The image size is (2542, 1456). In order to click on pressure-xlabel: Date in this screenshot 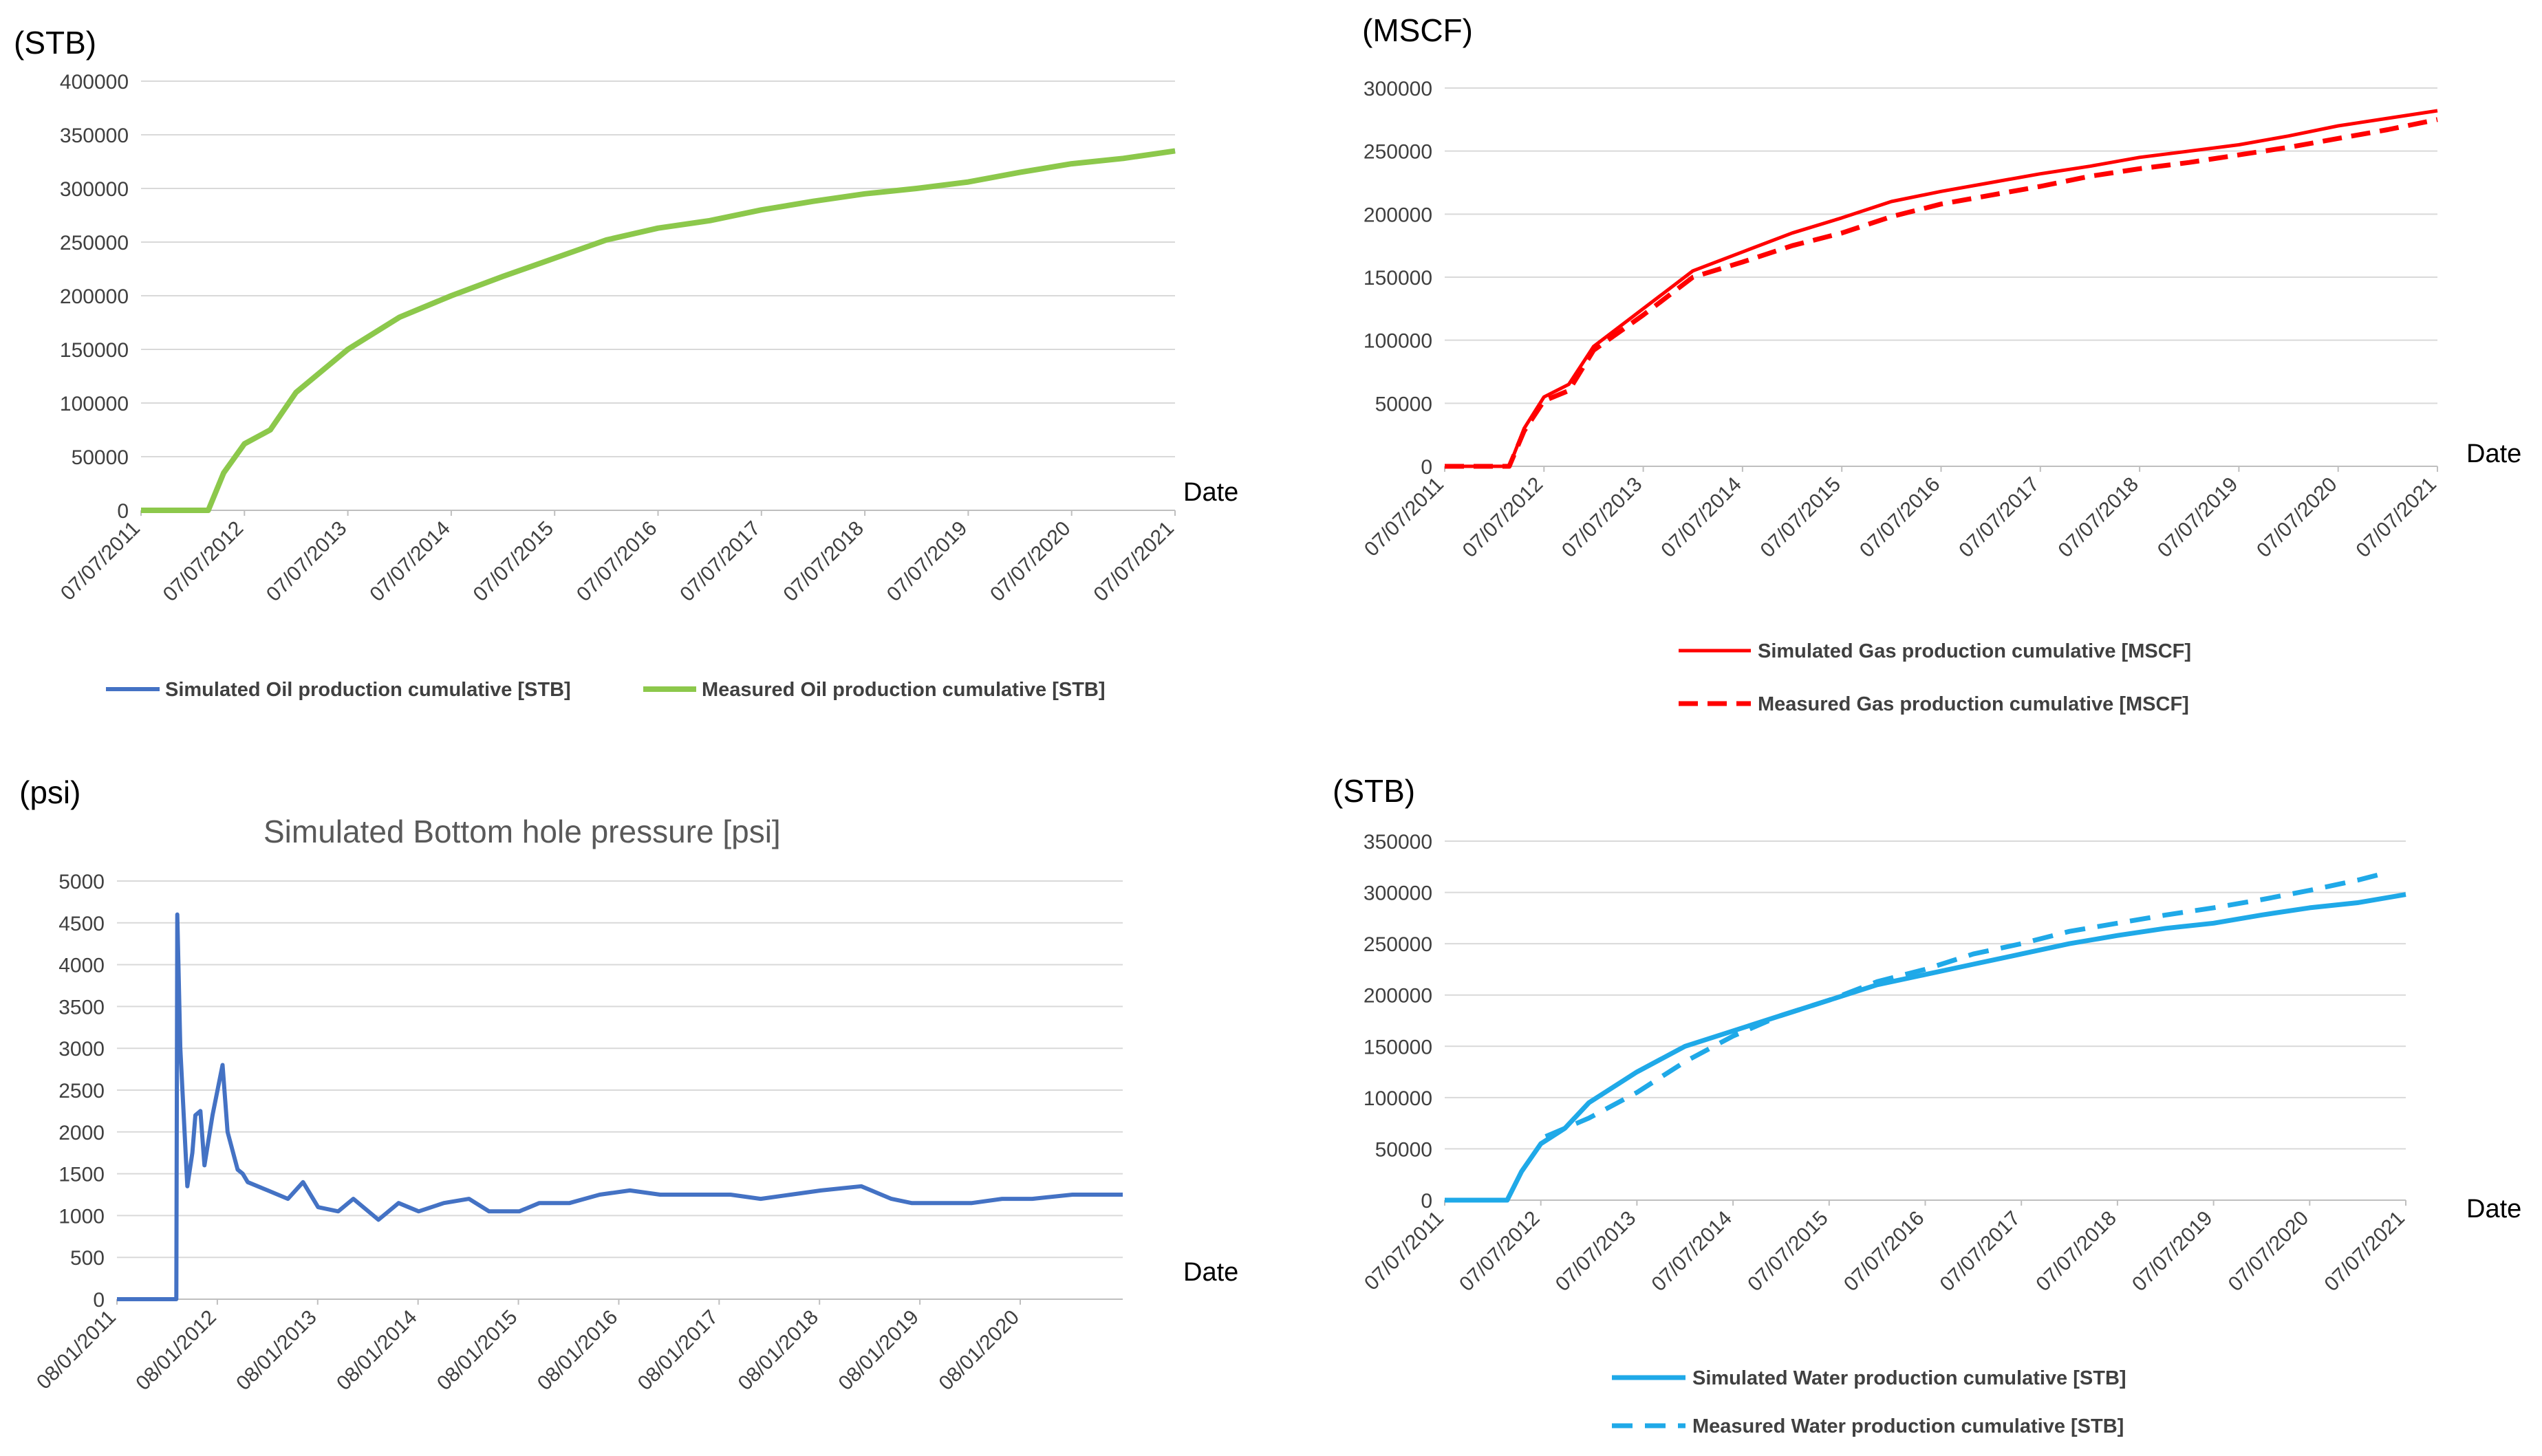, I will do `click(1210, 1272)`.